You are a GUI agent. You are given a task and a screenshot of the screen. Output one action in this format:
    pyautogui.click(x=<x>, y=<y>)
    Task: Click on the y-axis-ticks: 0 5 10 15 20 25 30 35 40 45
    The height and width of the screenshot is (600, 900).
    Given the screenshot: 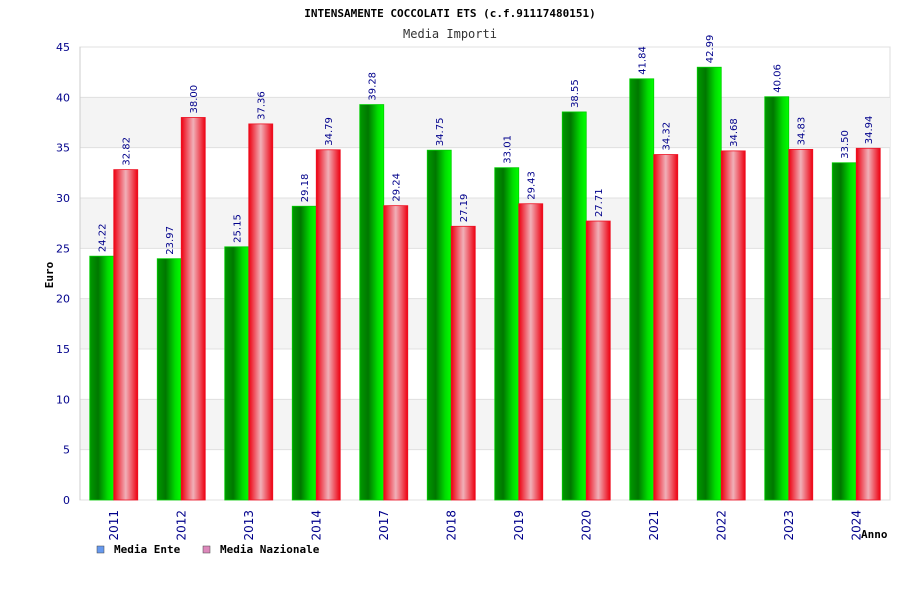 What is the action you would take?
    pyautogui.click(x=63, y=274)
    